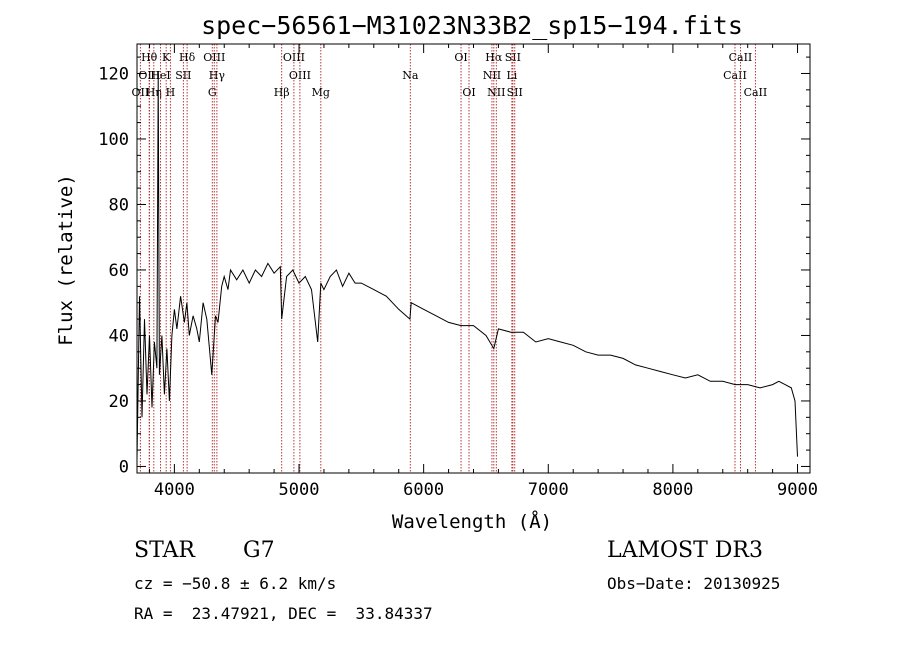 This screenshot has width=900, height=649. What do you see at coordinates (259, 550) in the screenshot?
I see `object-subclass: G7` at bounding box center [259, 550].